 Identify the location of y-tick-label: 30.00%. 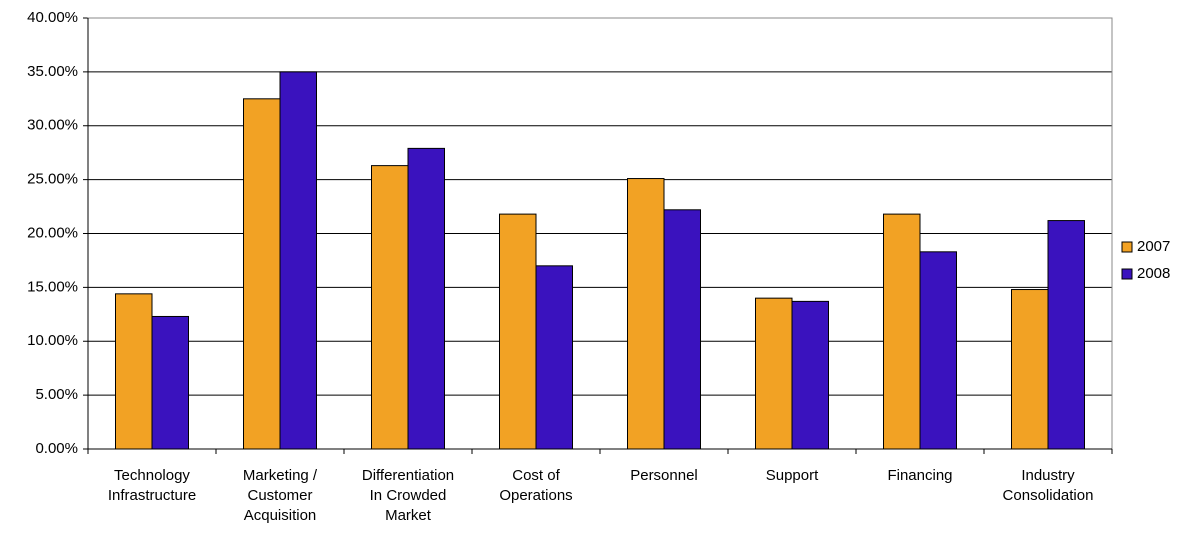
(52, 125).